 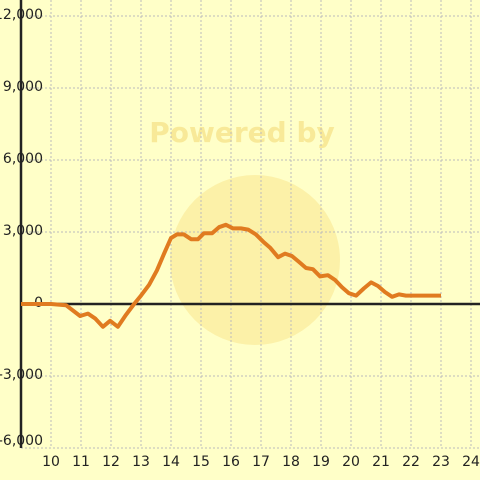 What do you see at coordinates (171, 462) in the screenshot?
I see `x-tick-label: 14` at bounding box center [171, 462].